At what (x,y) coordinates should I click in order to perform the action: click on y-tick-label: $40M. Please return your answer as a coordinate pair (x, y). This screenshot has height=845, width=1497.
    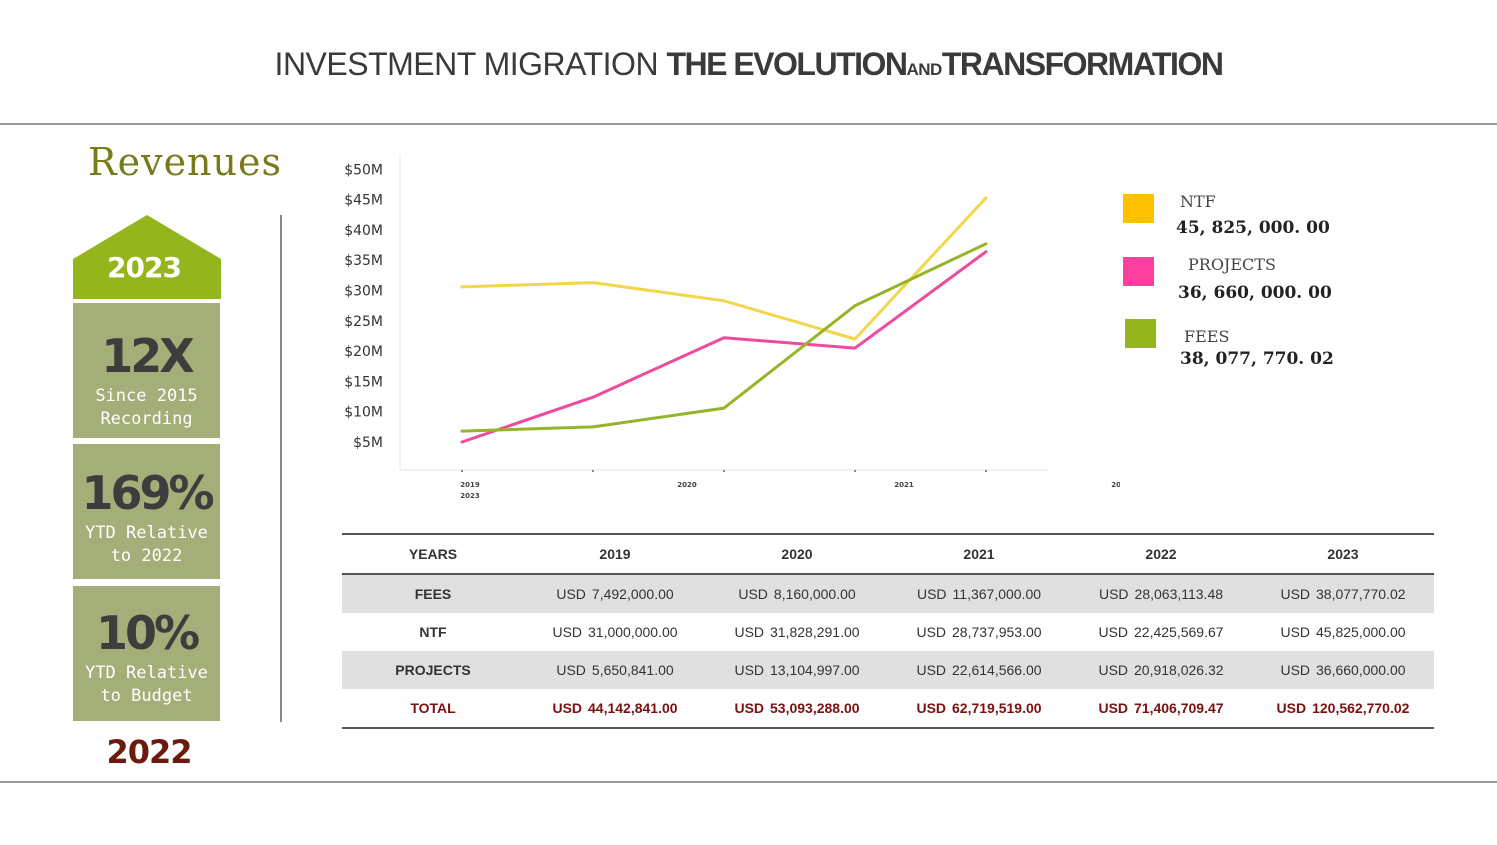
    Looking at the image, I should click on (363, 231).